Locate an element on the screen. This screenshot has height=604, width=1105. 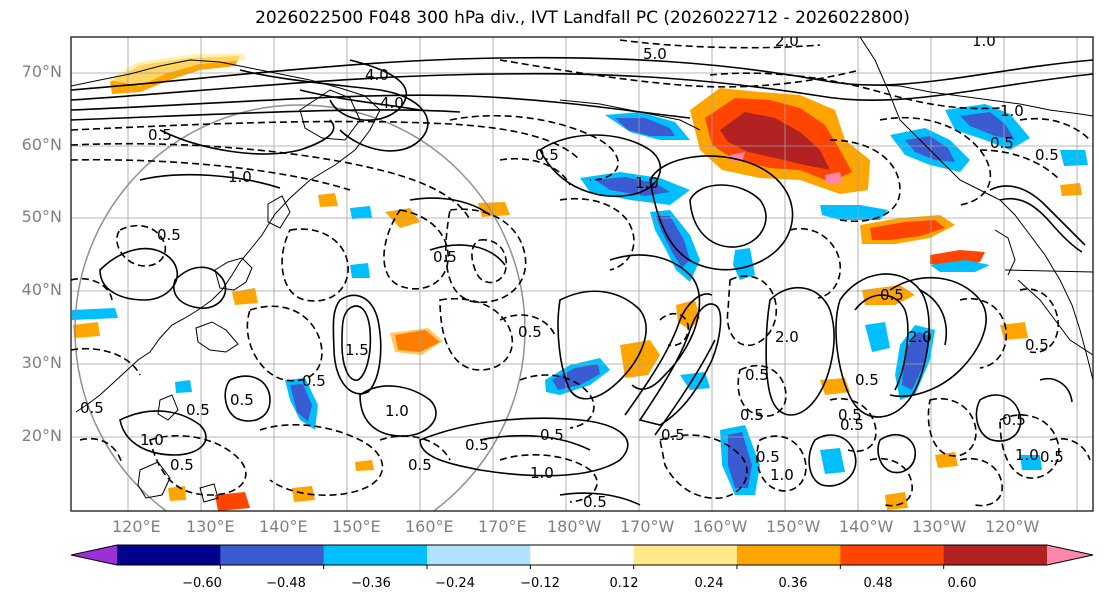
shade-red-w6 is located at coordinates (232, 501).